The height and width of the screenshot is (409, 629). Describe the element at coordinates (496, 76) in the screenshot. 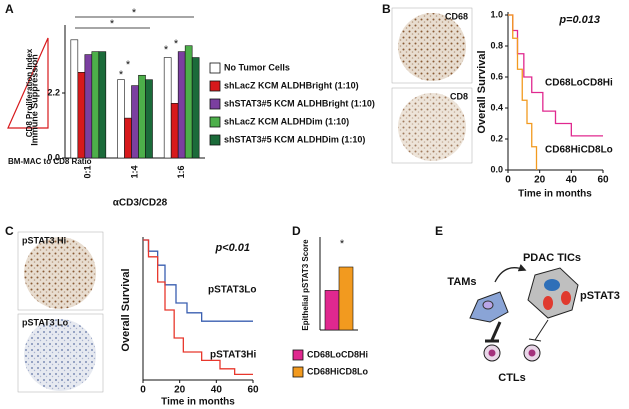

I see `y-tick-label: 0.6` at that location.